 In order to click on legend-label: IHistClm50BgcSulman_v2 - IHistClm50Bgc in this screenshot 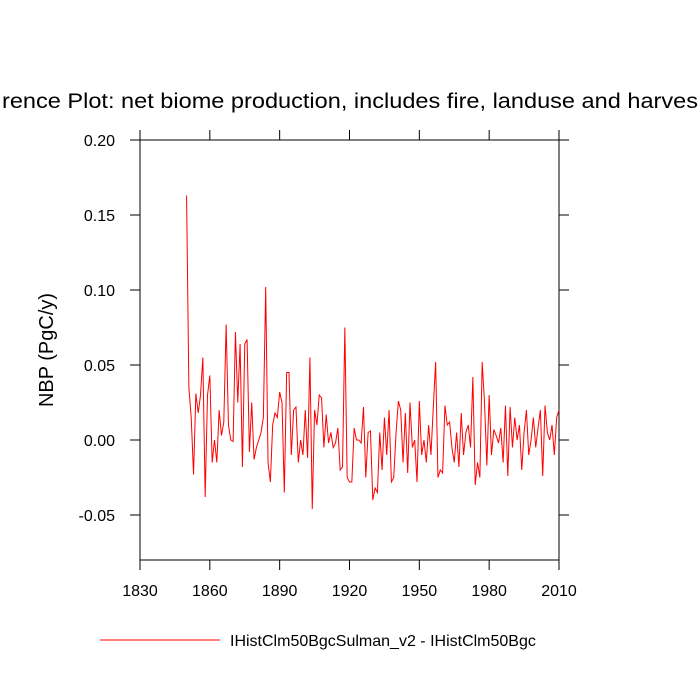, I will do `click(383, 641)`.